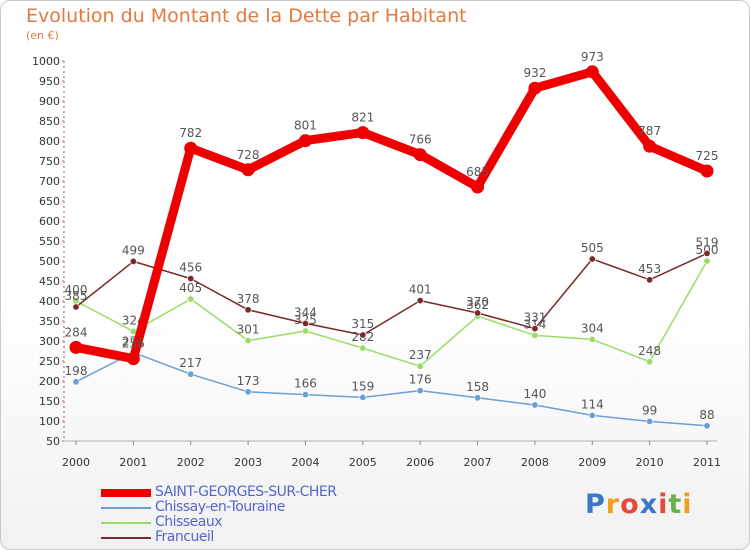  What do you see at coordinates (706, 415) in the screenshot?
I see `data-label: 88` at bounding box center [706, 415].